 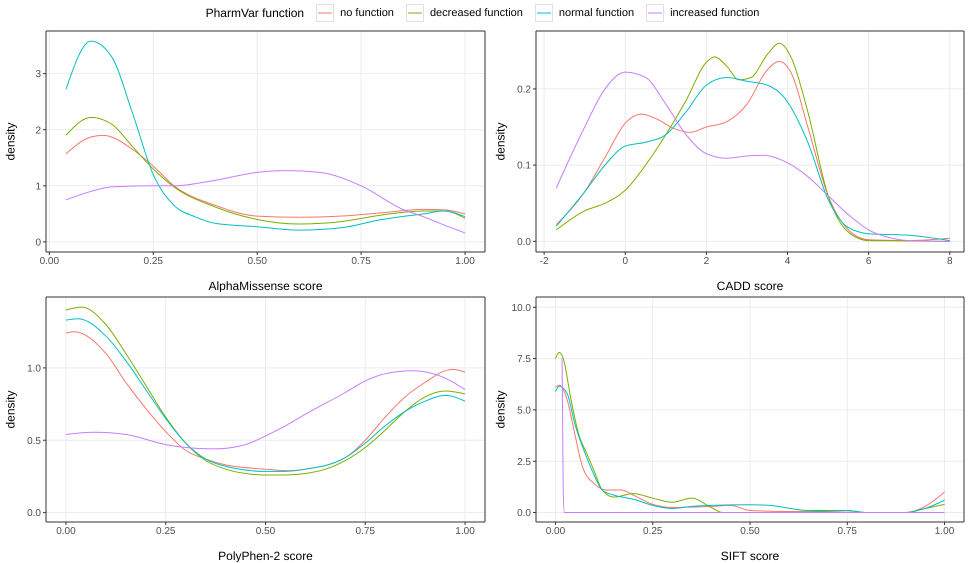 I want to click on y-tick-label: 10.0, so click(x=522, y=308).